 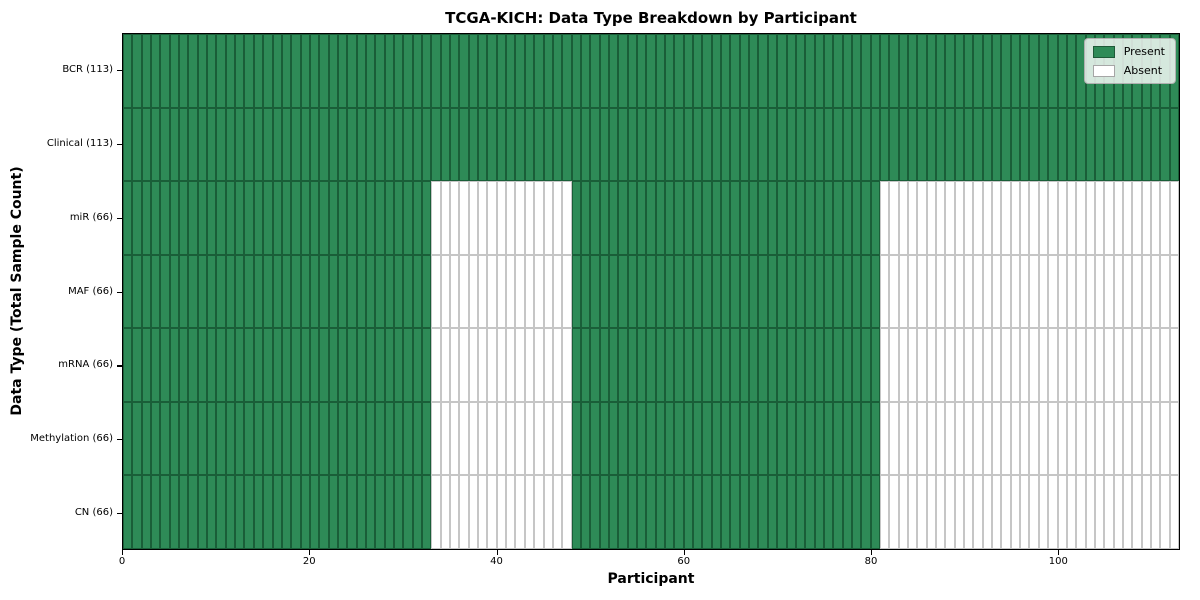 I want to click on y-tick-label: MAF (66), so click(x=90, y=291).